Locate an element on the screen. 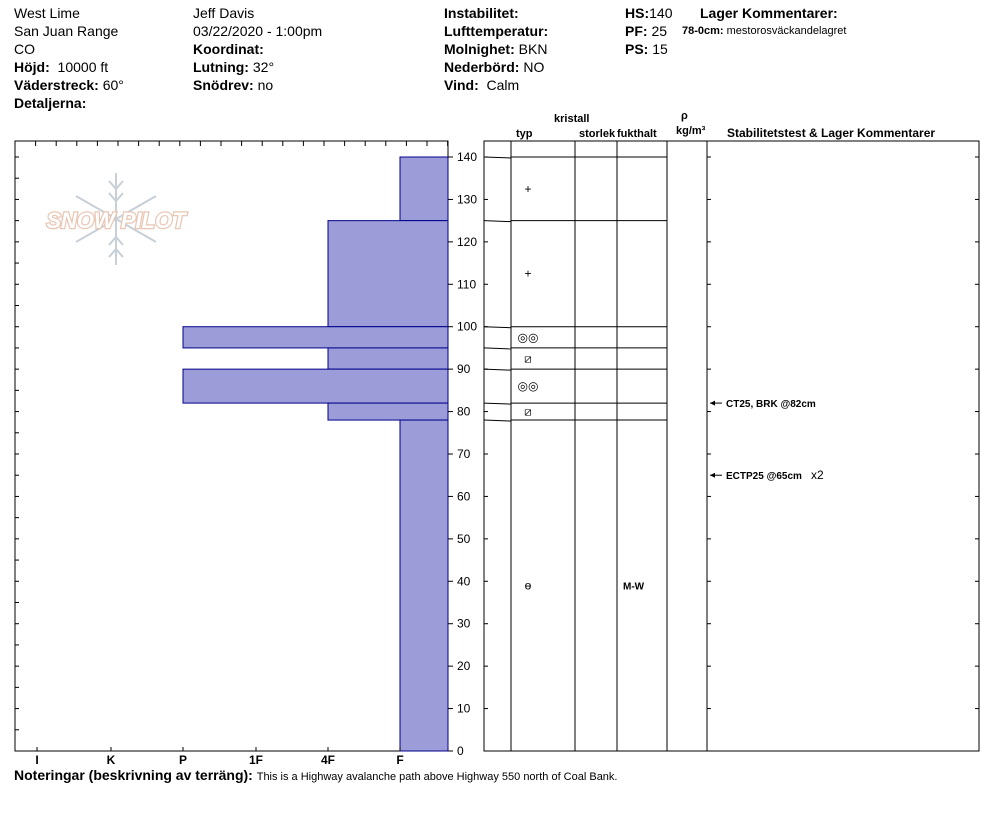 The image size is (994, 840). hs-value: 140 is located at coordinates (661, 13).